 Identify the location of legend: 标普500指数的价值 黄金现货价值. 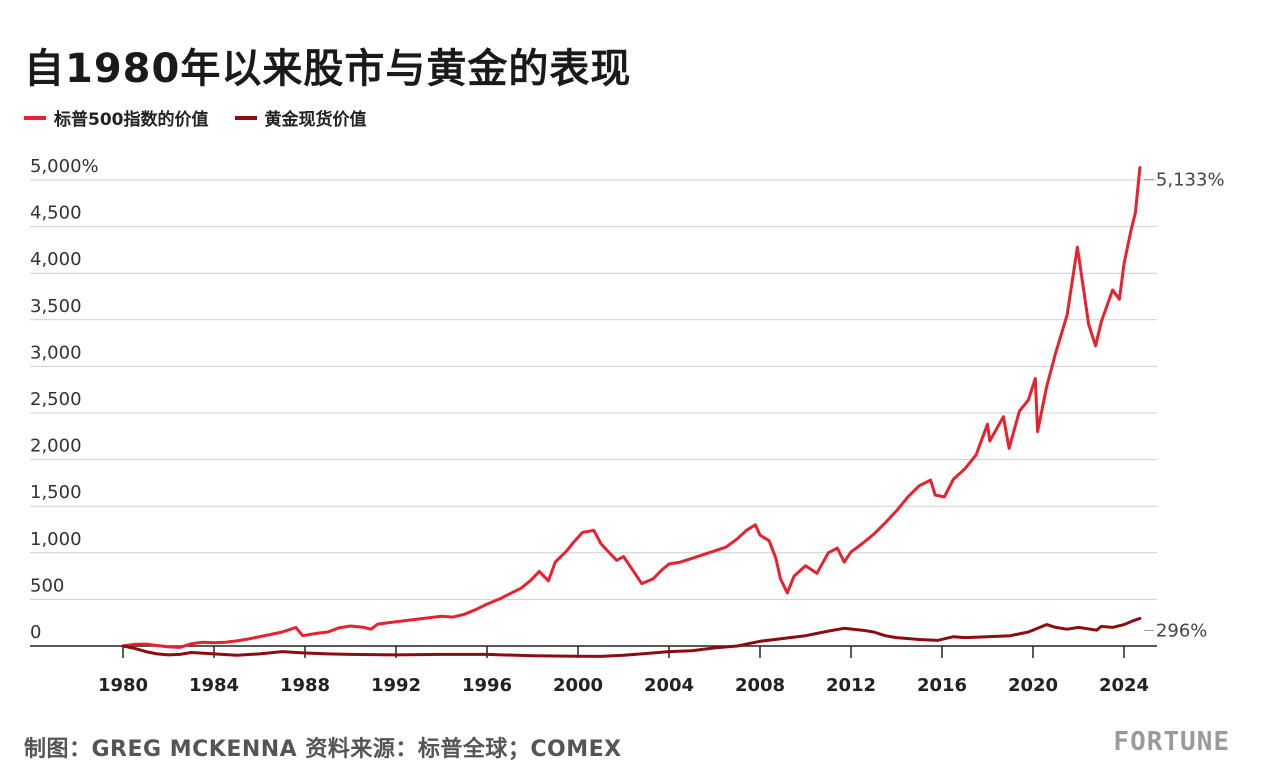
(208, 117).